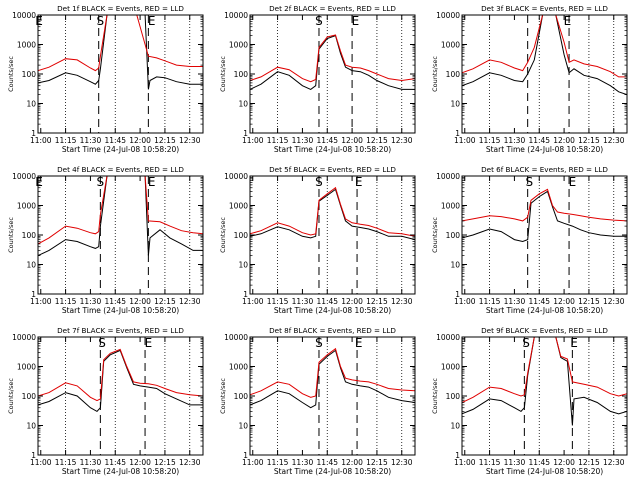 This screenshot has height=480, width=640. What do you see at coordinates (120, 330) in the screenshot?
I see `chart-title: Det 7f BLACK = Events, RED = LLD` at bounding box center [120, 330].